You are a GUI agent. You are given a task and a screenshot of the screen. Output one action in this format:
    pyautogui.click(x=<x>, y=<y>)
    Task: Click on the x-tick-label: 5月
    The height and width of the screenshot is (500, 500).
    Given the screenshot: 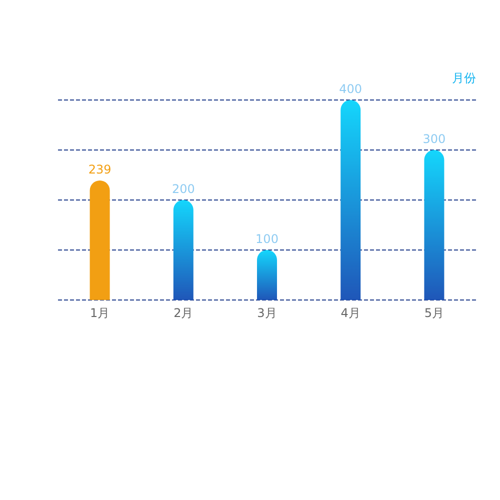 What is the action you would take?
    pyautogui.click(x=434, y=313)
    